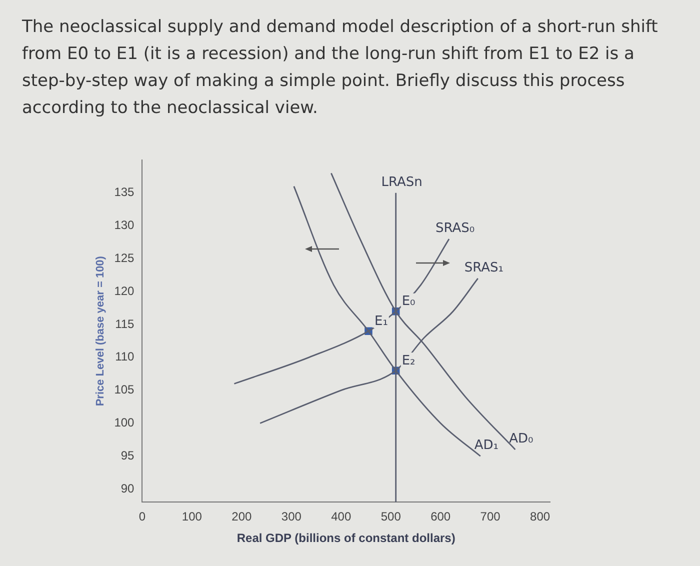 The image size is (700, 566). I want to click on y-tick-label: 105, so click(124, 389).